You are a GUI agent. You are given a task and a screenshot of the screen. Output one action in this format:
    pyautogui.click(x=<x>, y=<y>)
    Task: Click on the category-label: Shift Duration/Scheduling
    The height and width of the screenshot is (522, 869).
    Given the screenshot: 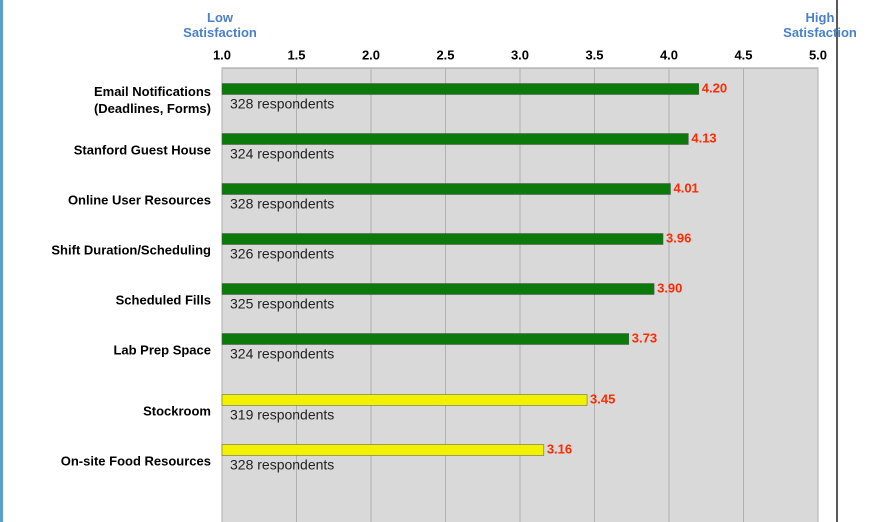 What is the action you would take?
    pyautogui.click(x=131, y=250)
    